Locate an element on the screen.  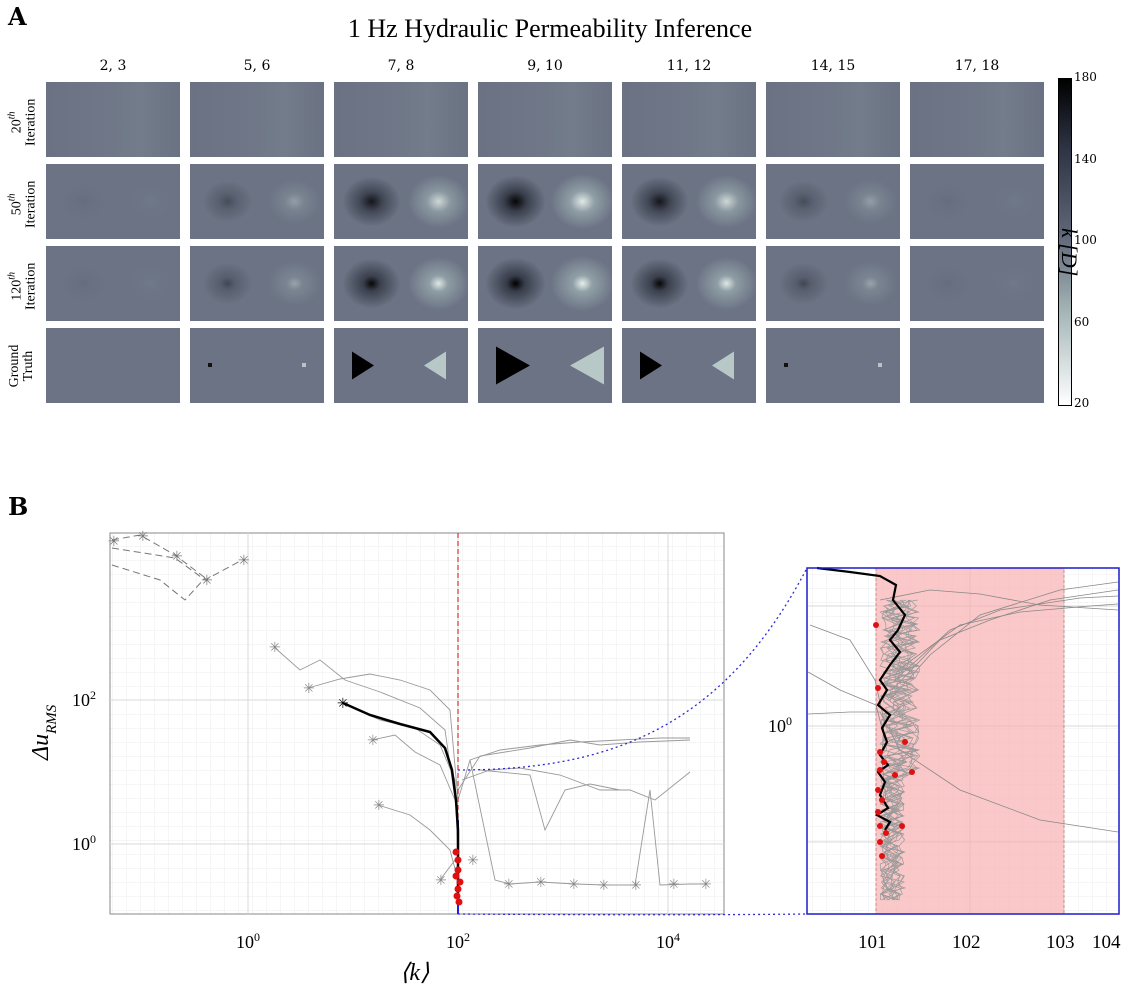
tile-r1-c4 is located at coordinates (689, 201).